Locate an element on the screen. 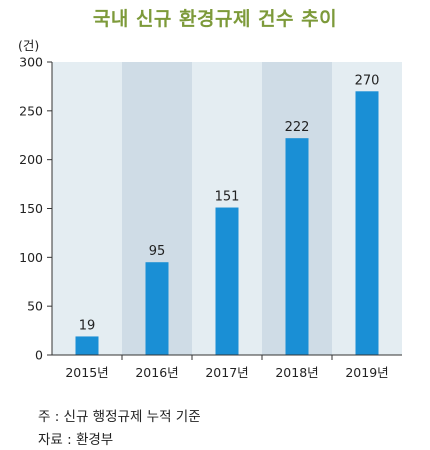 Image resolution: width=430 pixels, height=450 pixels. y-axis-ticks: 0 50 100 150 200 250 300 is located at coordinates (35, 209).